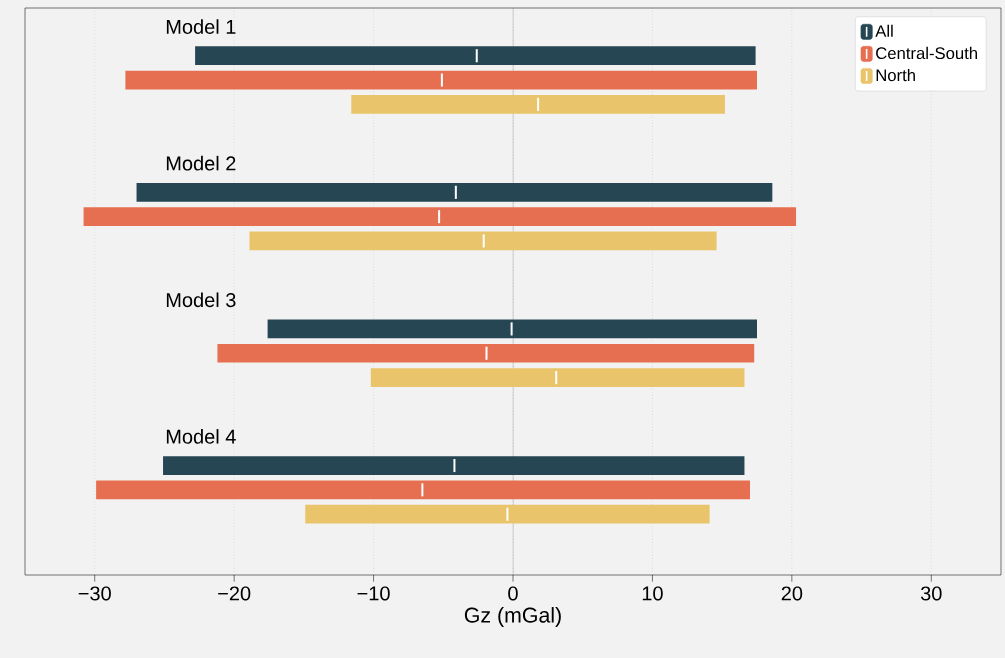 The height and width of the screenshot is (658, 1005). What do you see at coordinates (884, 30) in the screenshot?
I see `legend-label: All` at bounding box center [884, 30].